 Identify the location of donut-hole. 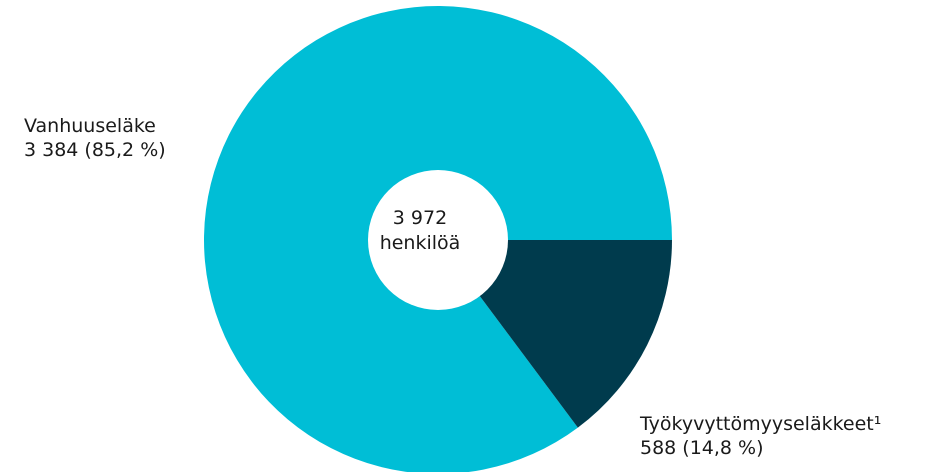
(438, 240).